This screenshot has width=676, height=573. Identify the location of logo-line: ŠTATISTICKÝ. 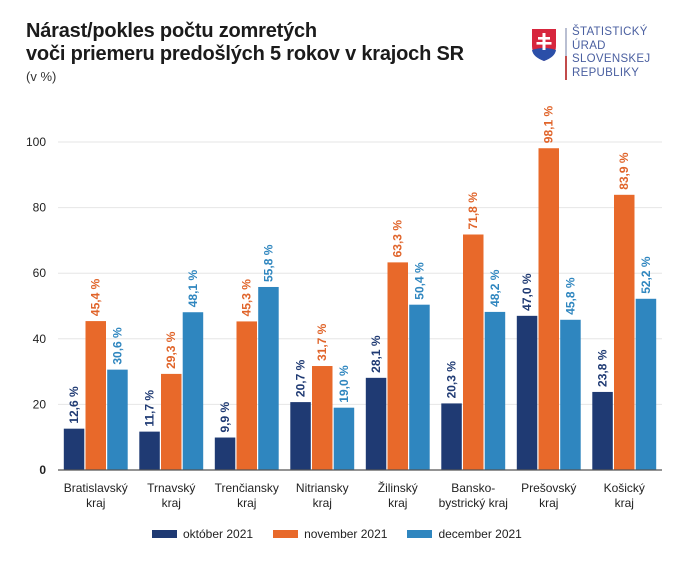
(610, 32).